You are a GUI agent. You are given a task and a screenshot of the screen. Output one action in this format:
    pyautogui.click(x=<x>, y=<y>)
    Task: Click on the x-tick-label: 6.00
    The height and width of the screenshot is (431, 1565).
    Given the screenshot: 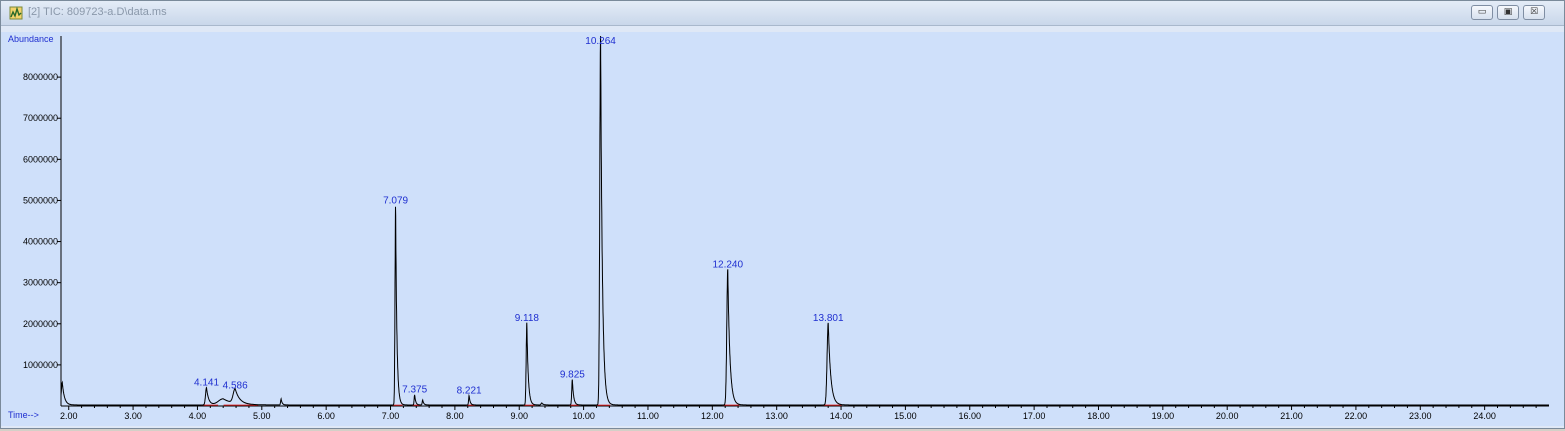 What is the action you would take?
    pyautogui.click(x=326, y=416)
    